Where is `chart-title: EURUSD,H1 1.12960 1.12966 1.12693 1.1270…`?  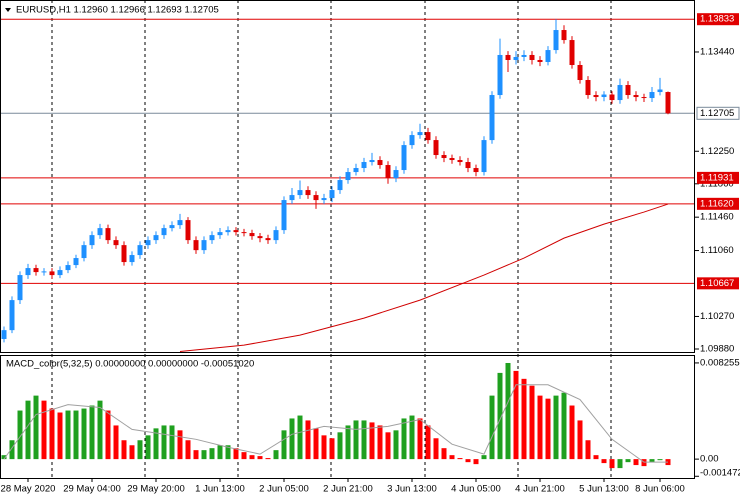
chart-title: EURUSD,H1 1.12960 1.12966 1.12693 1.1270… is located at coordinates (117, 10).